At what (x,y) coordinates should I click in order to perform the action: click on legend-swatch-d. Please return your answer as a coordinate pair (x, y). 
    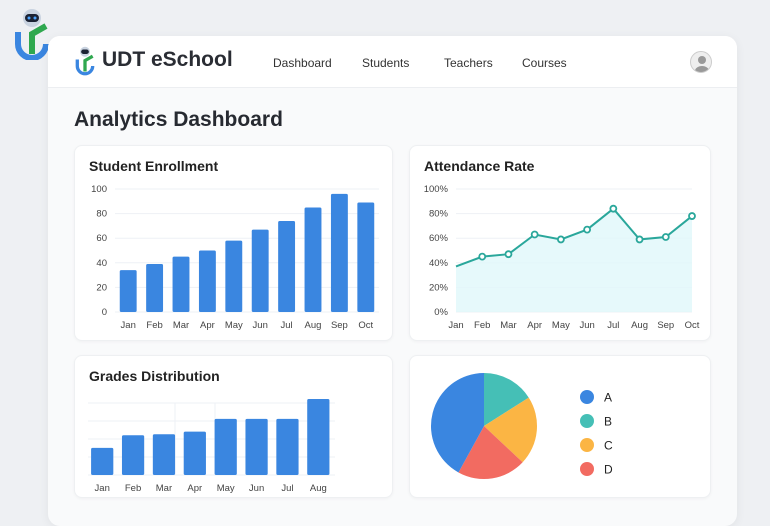
    Looking at the image, I should click on (587, 469).